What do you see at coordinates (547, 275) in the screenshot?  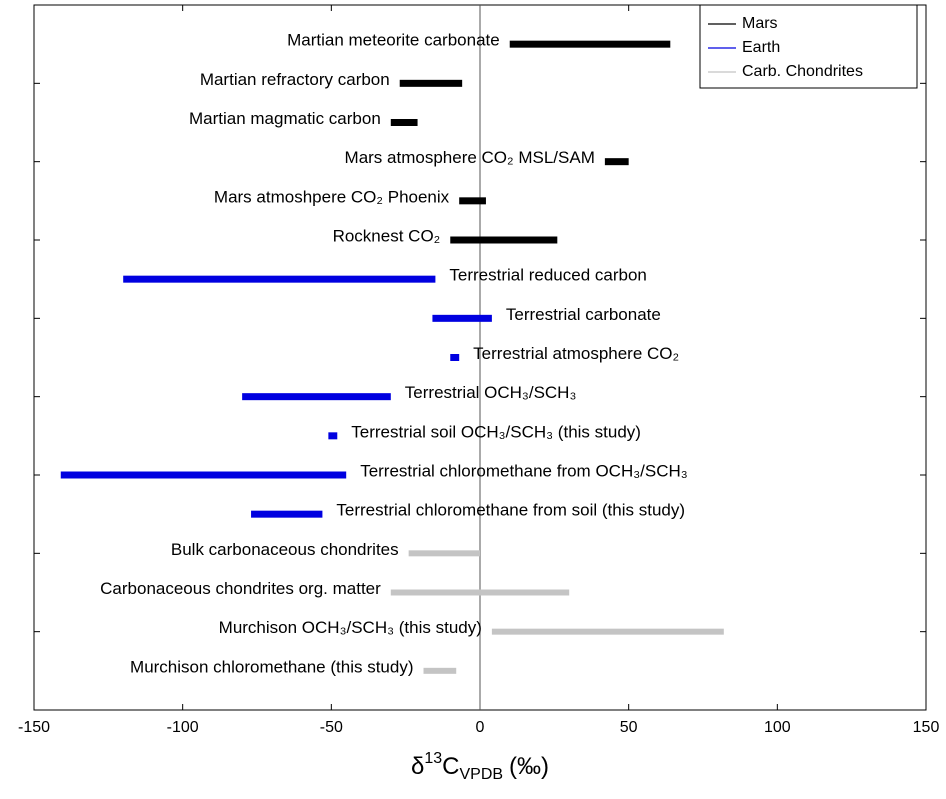 I see `bar-label: Terrestrial reduced carbon` at bounding box center [547, 275].